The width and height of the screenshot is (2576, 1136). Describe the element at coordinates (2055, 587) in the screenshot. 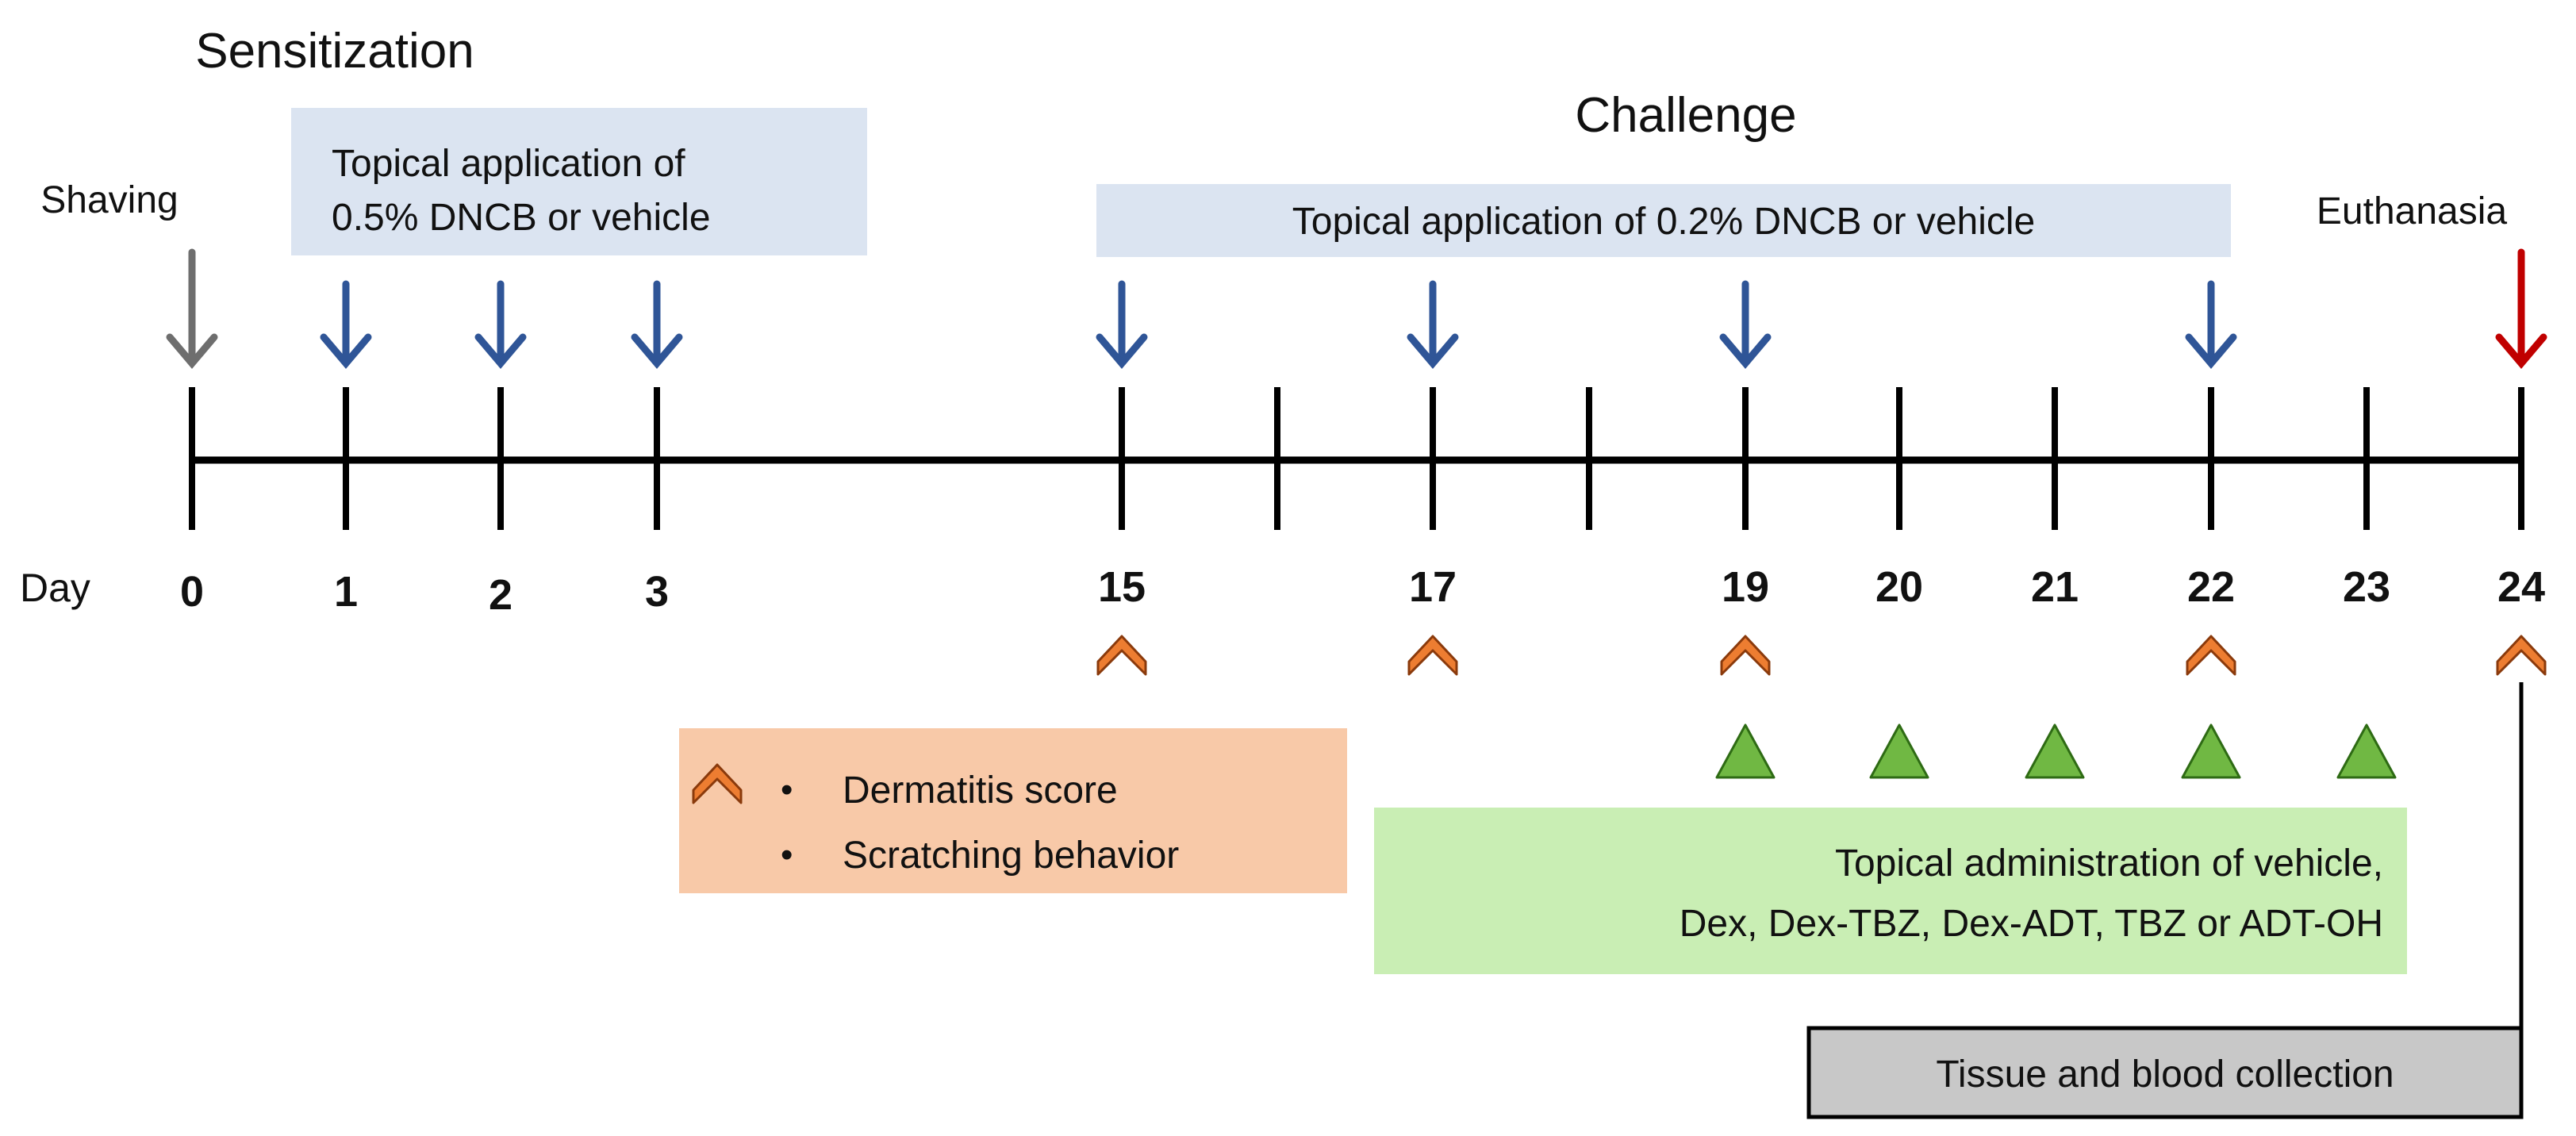

I see `day-label-21: 21` at that location.